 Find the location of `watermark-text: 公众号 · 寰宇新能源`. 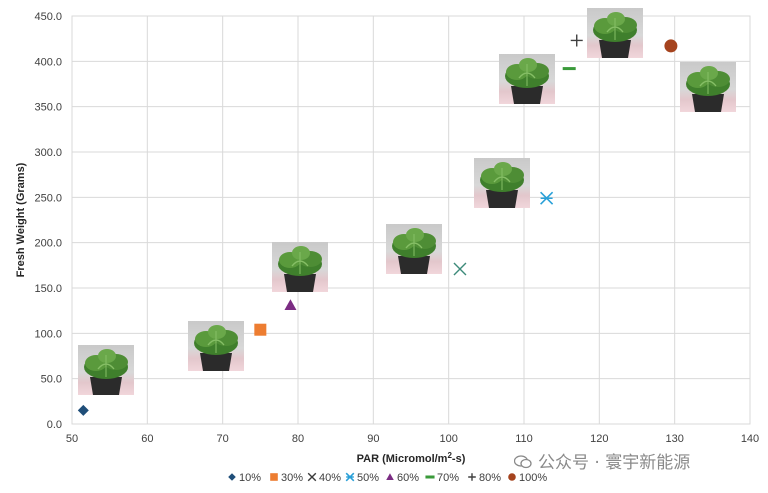

watermark-text: 公众号 · 寰宇新能源 is located at coordinates (614, 463).